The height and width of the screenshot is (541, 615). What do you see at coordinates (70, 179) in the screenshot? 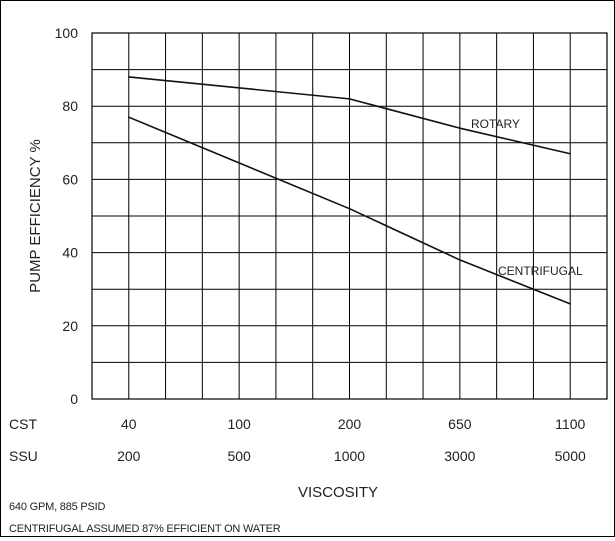
I see `y-tick-label: 60` at bounding box center [70, 179].